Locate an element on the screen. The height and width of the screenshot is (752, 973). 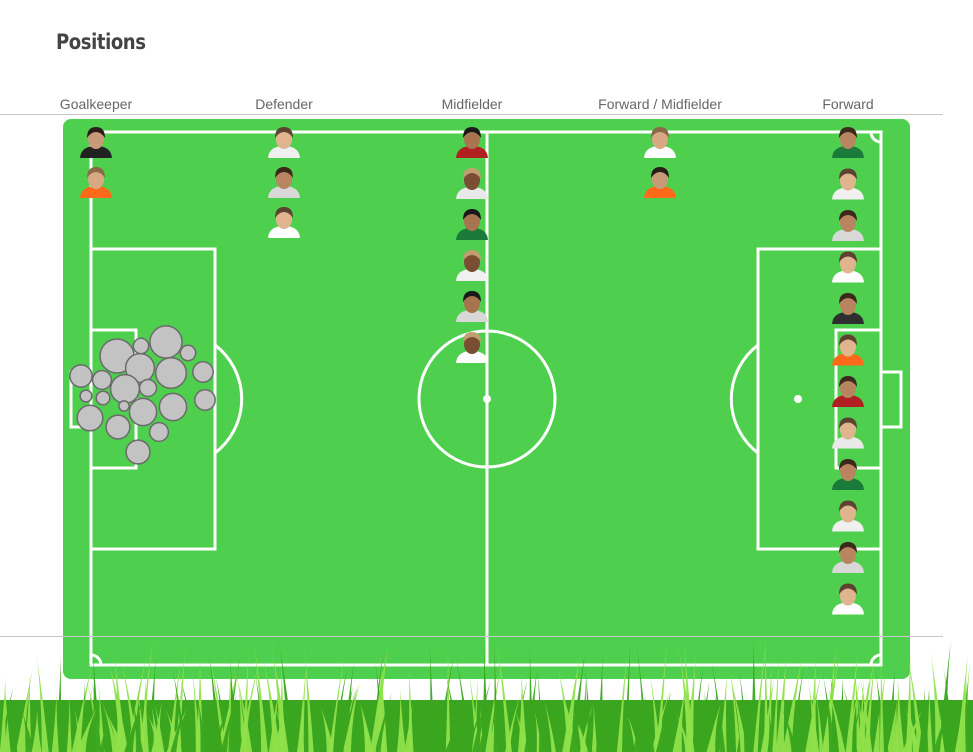
center-spot is located at coordinates (487, 399).